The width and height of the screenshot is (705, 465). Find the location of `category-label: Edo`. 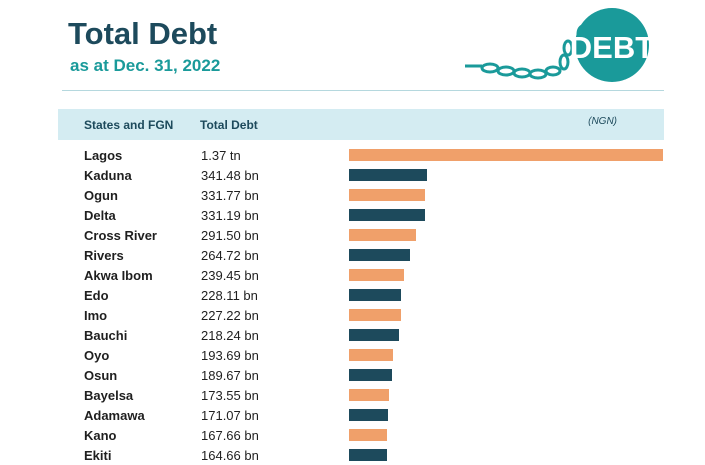

category-label: Edo is located at coordinates (96, 295).